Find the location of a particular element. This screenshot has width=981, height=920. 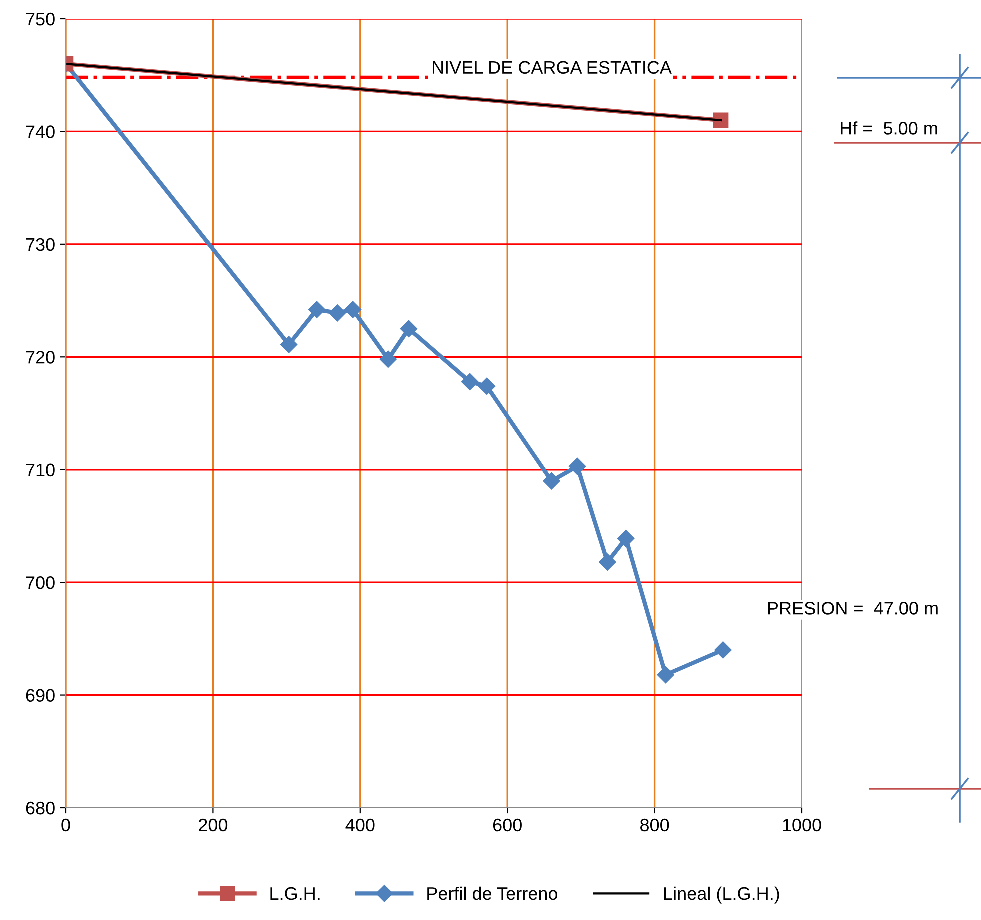

y-tick-label: 750 is located at coordinates (40, 19).